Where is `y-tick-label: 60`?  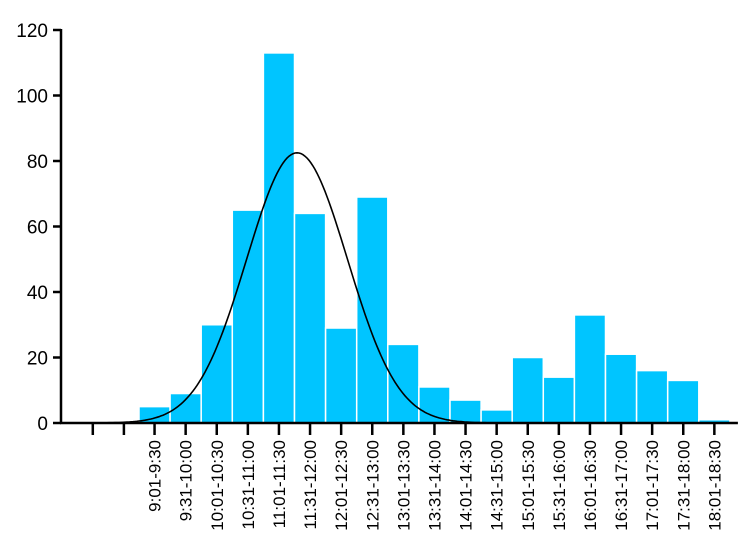 y-tick-label: 60 is located at coordinates (37, 228).